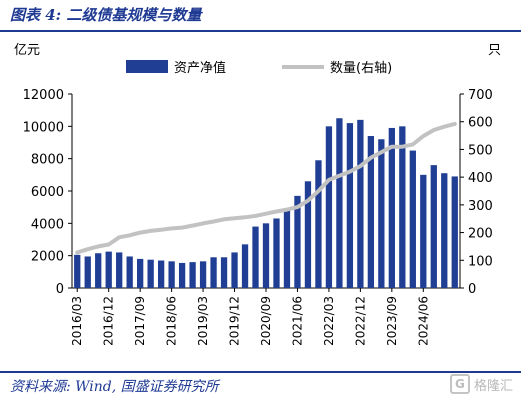 The height and width of the screenshot is (400, 521). What do you see at coordinates (47, 257) in the screenshot?
I see `y-tick-label-left: 2000` at bounding box center [47, 257].